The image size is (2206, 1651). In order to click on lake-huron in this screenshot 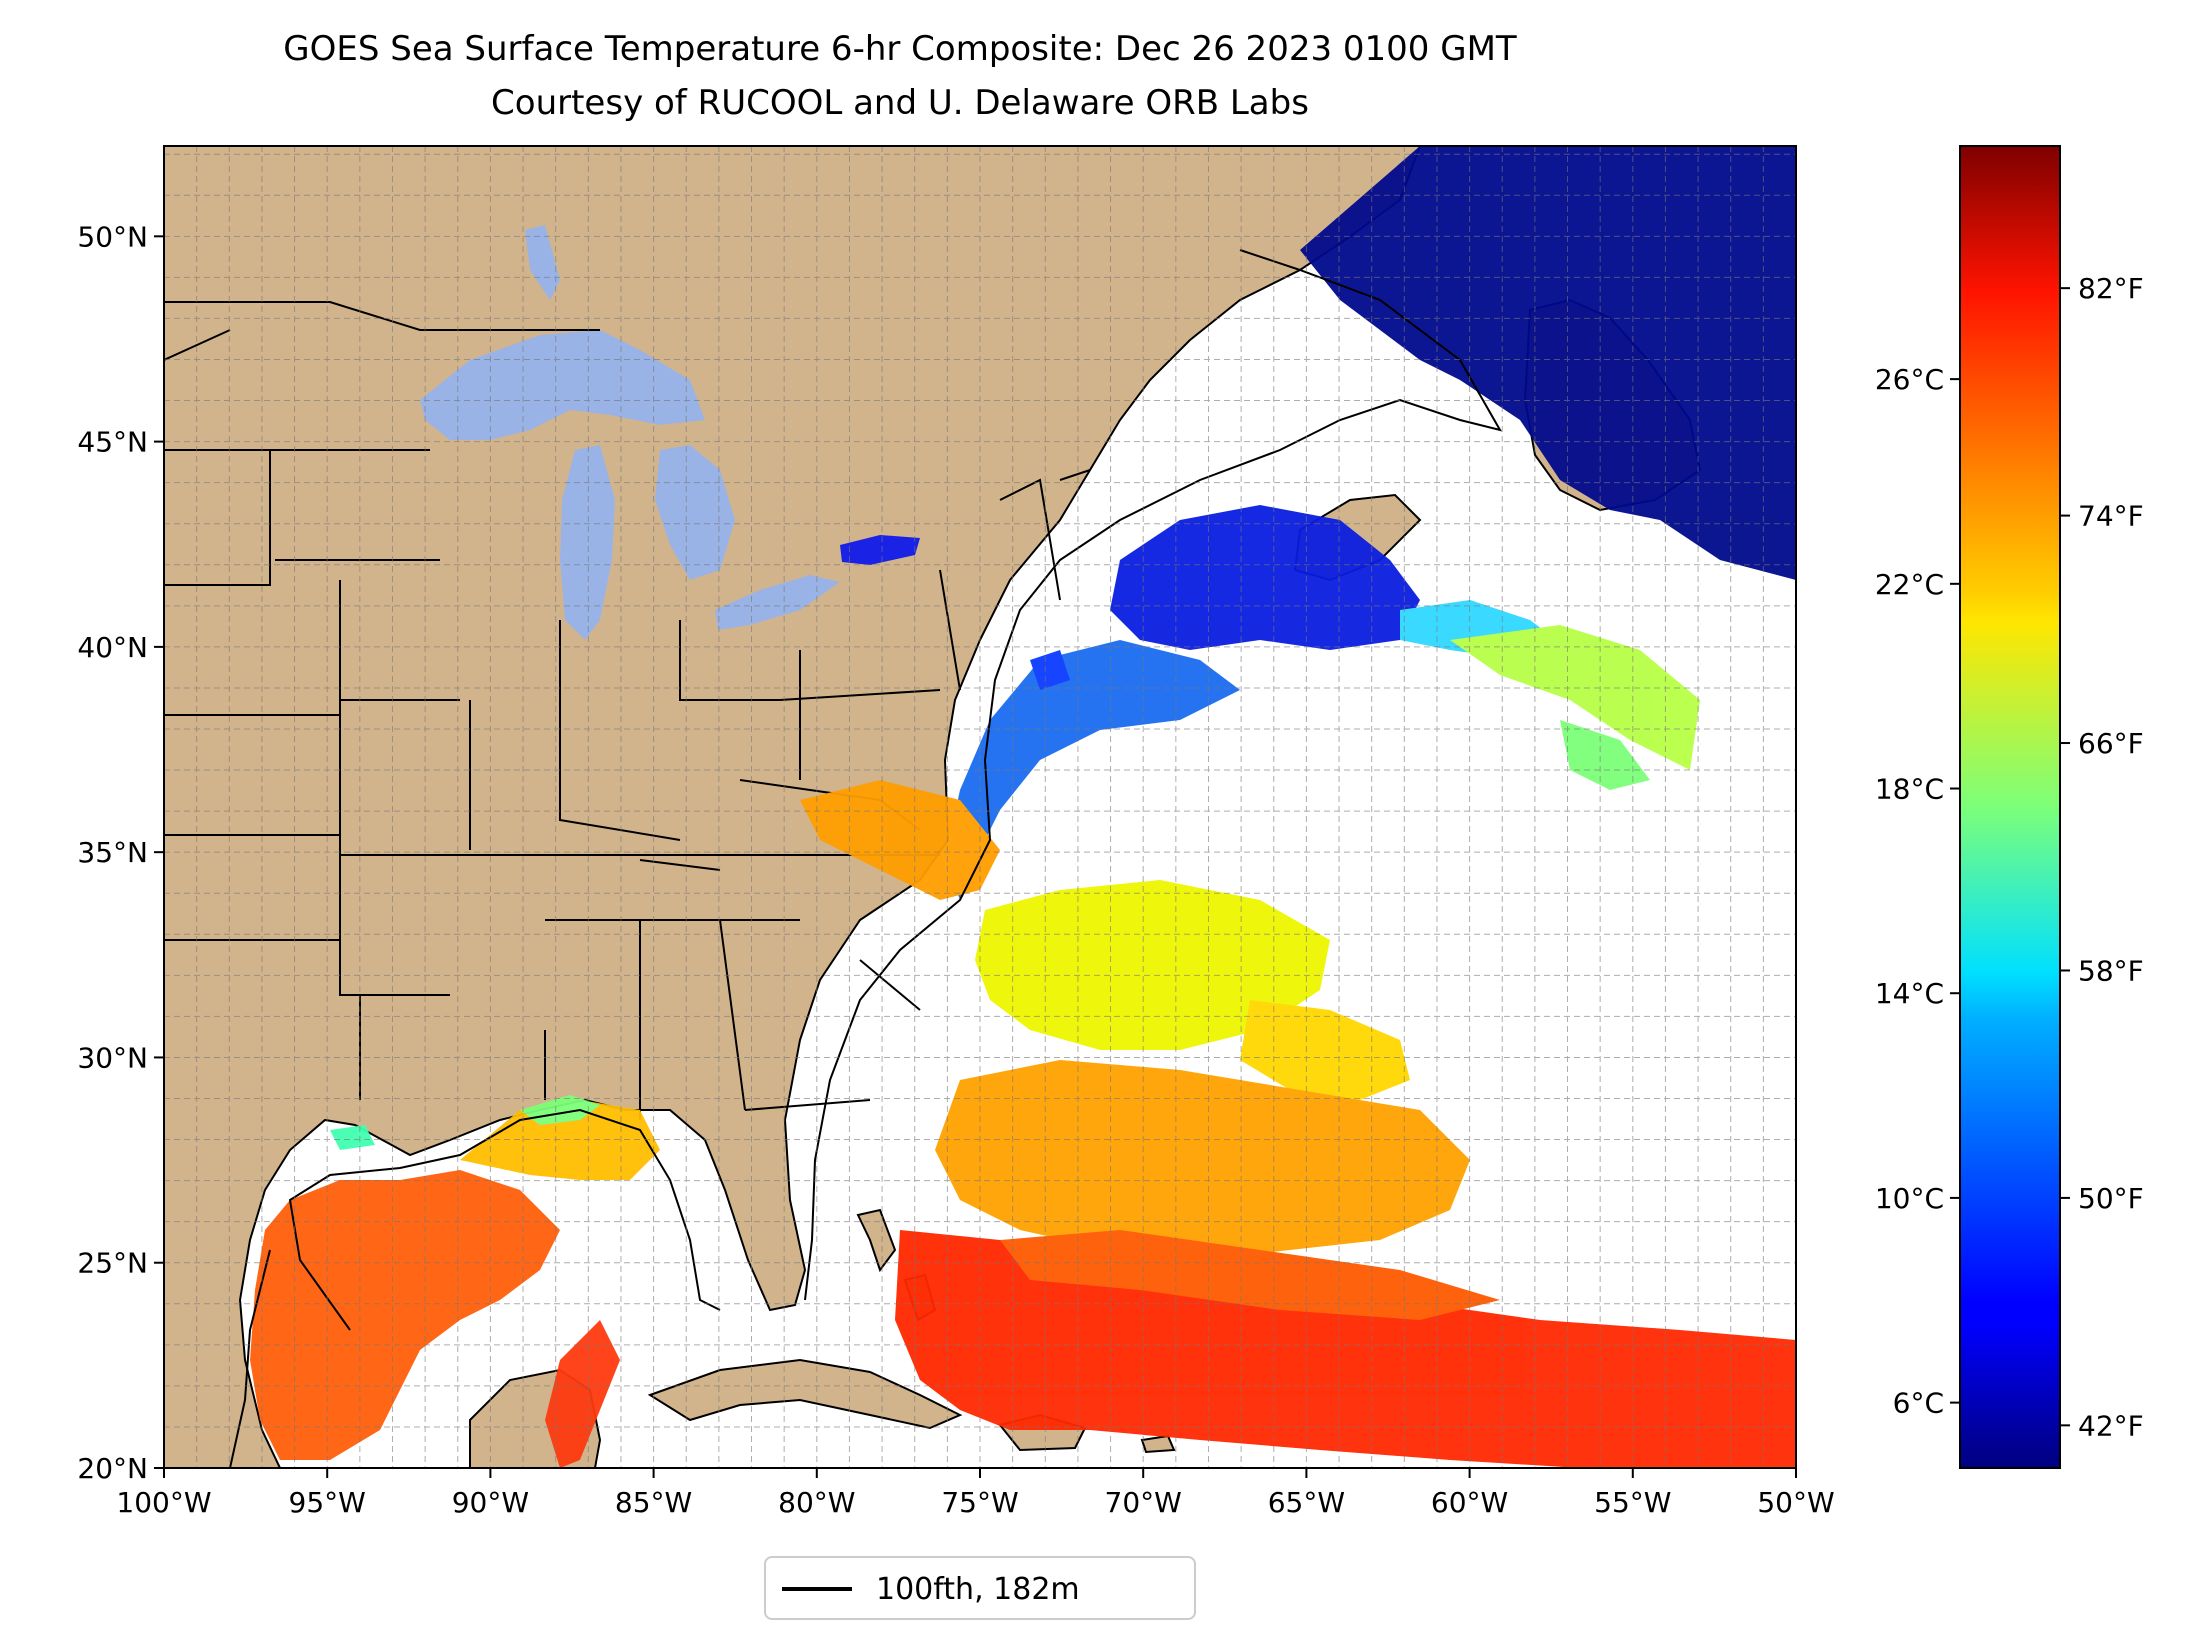, I will do `click(695, 512)`.